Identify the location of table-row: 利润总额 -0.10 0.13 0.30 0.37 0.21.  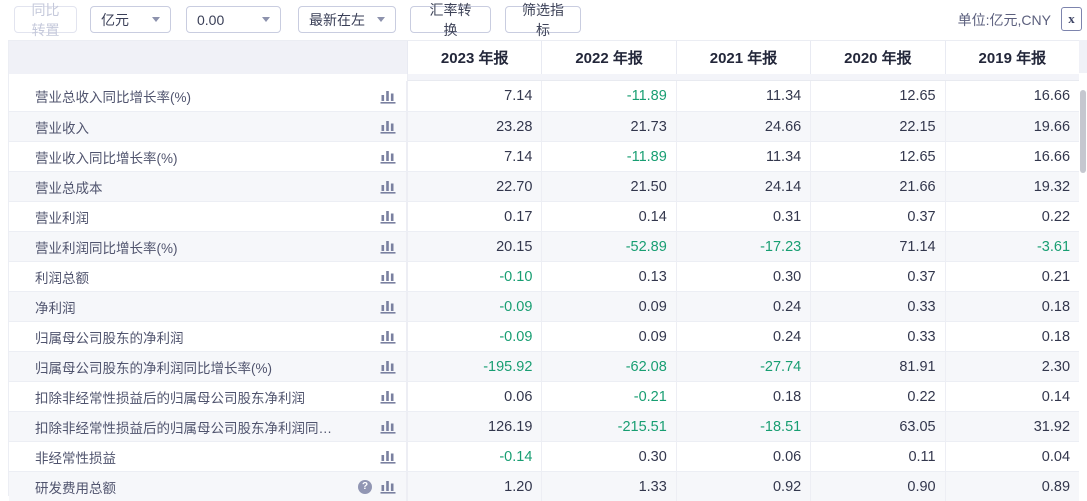
(544, 276).